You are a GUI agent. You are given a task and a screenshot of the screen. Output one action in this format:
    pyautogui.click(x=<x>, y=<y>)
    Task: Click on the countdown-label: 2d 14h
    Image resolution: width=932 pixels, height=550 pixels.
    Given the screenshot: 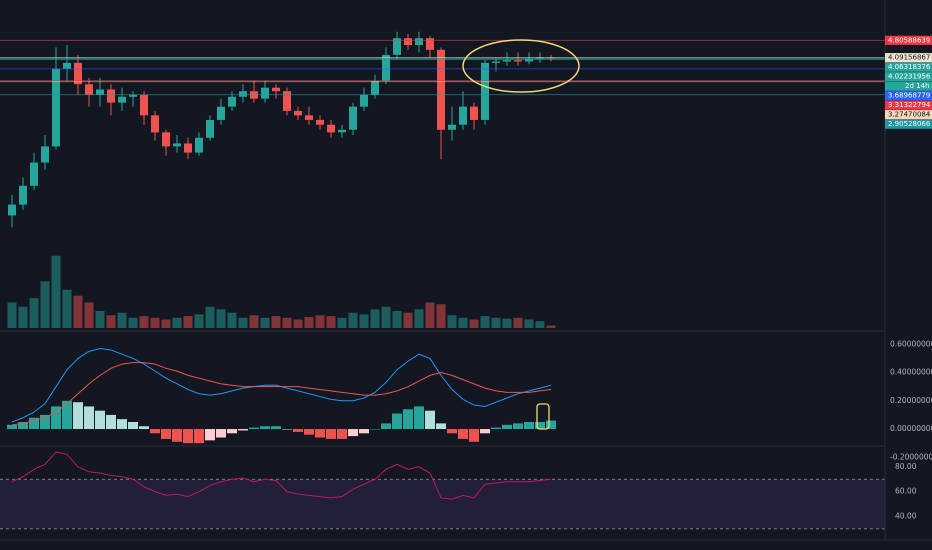 What is the action you would take?
    pyautogui.click(x=917, y=86)
    